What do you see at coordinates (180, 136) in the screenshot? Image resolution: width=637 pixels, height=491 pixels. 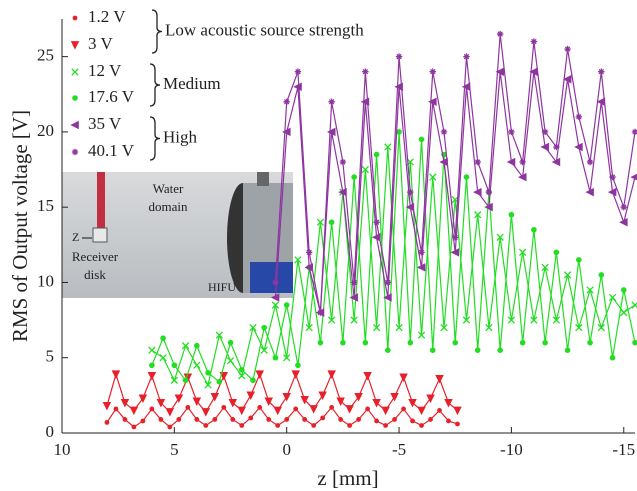 I see `group-label: High` at bounding box center [180, 136].